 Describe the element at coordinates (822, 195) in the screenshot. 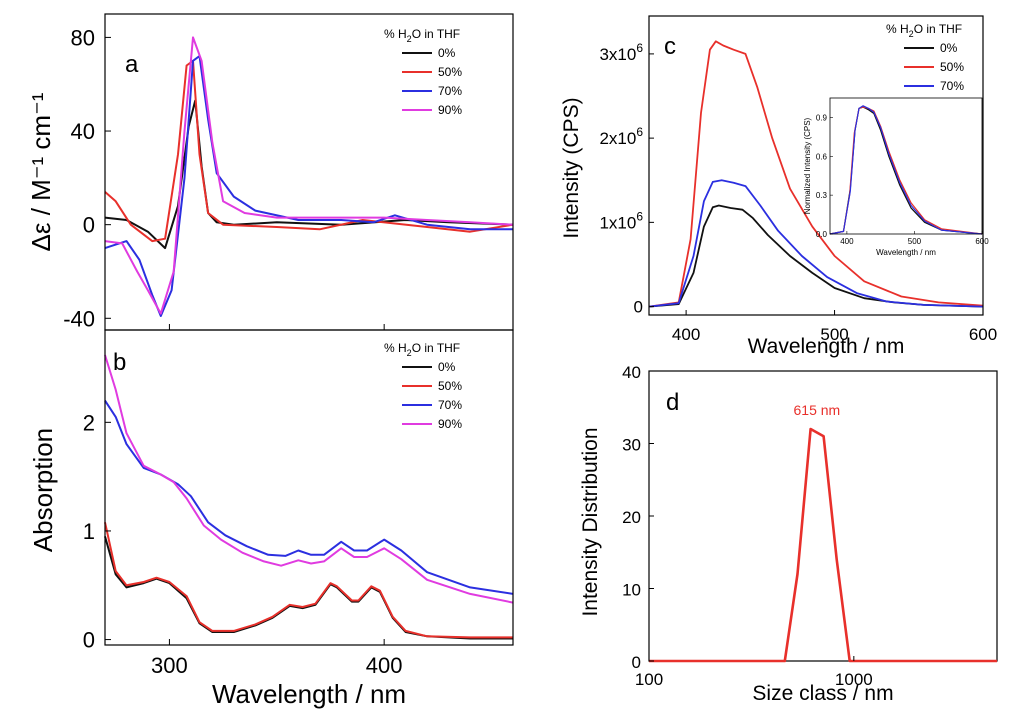

I see `panel-c-inset-ytick-label-1: 0.3` at that location.